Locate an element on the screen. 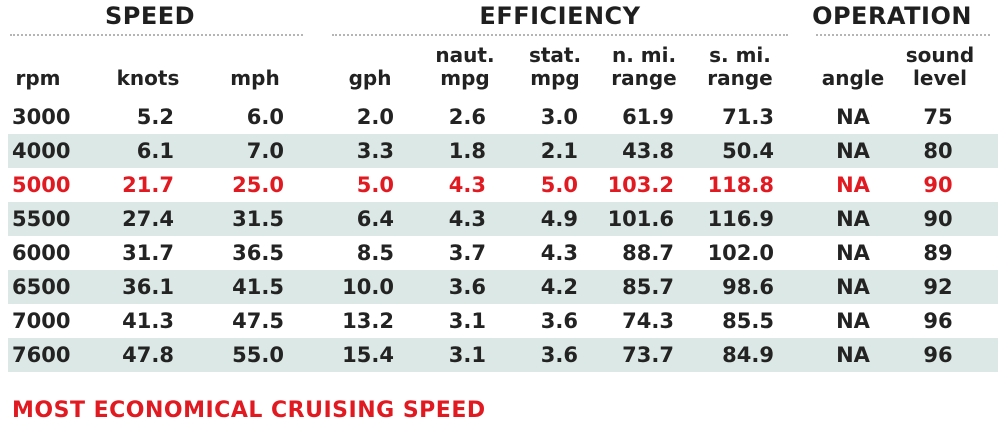 The width and height of the screenshot is (1000, 430). cell-n-mi-range: 74.3 is located at coordinates (648, 321).